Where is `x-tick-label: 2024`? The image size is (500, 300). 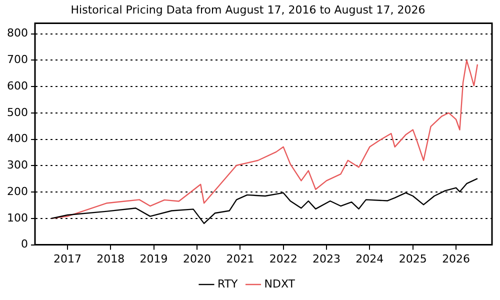 x-tick-label: 2024 is located at coordinates (370, 259).